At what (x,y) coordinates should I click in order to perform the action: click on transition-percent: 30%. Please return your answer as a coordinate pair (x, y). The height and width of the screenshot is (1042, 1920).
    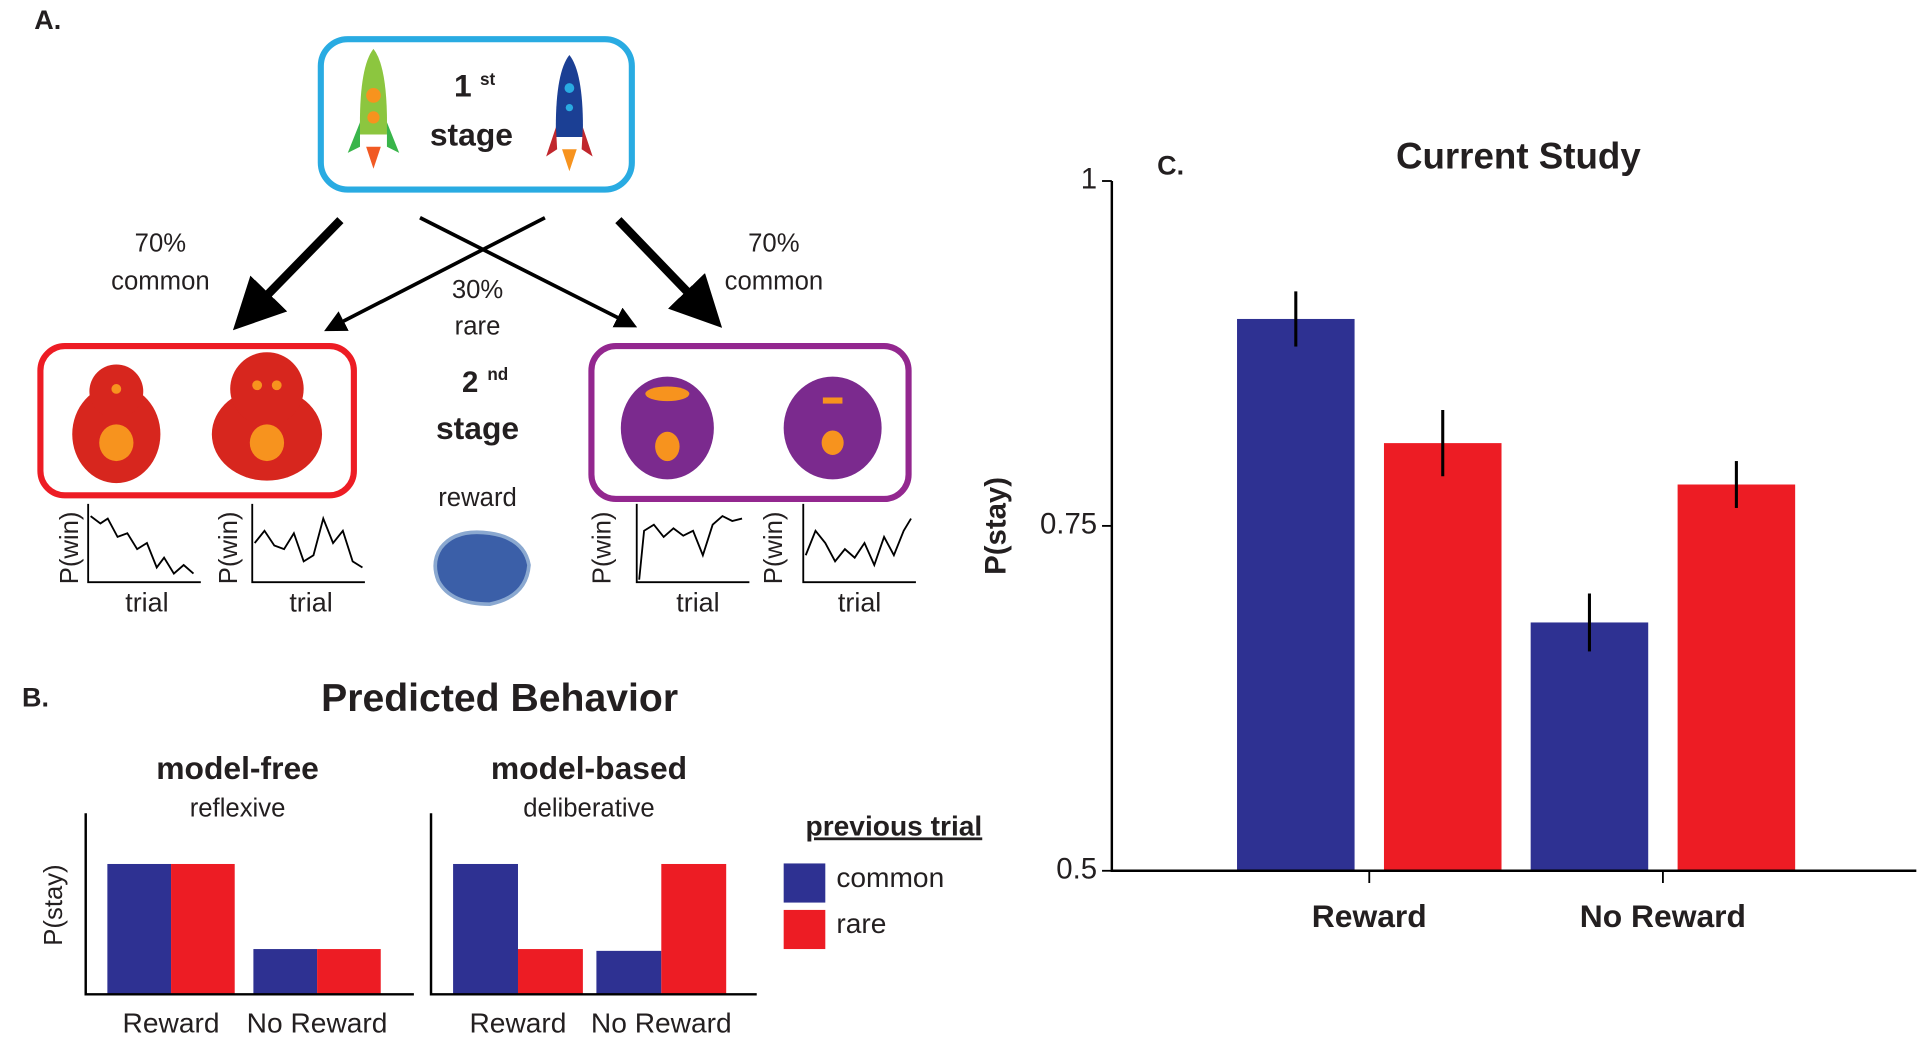
    Looking at the image, I should click on (477, 290).